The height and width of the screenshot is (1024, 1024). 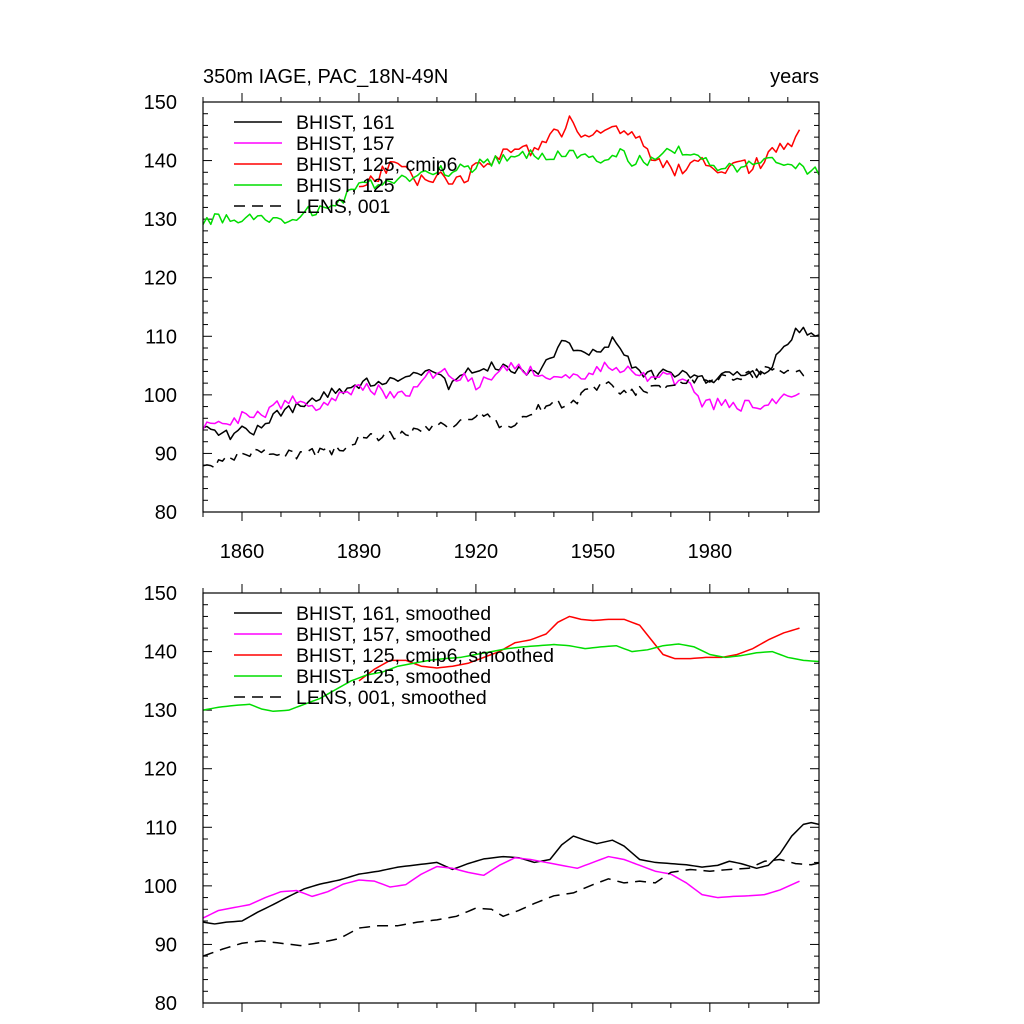 I want to click on series-line-lens-001-smoothed, so click(x=511, y=907).